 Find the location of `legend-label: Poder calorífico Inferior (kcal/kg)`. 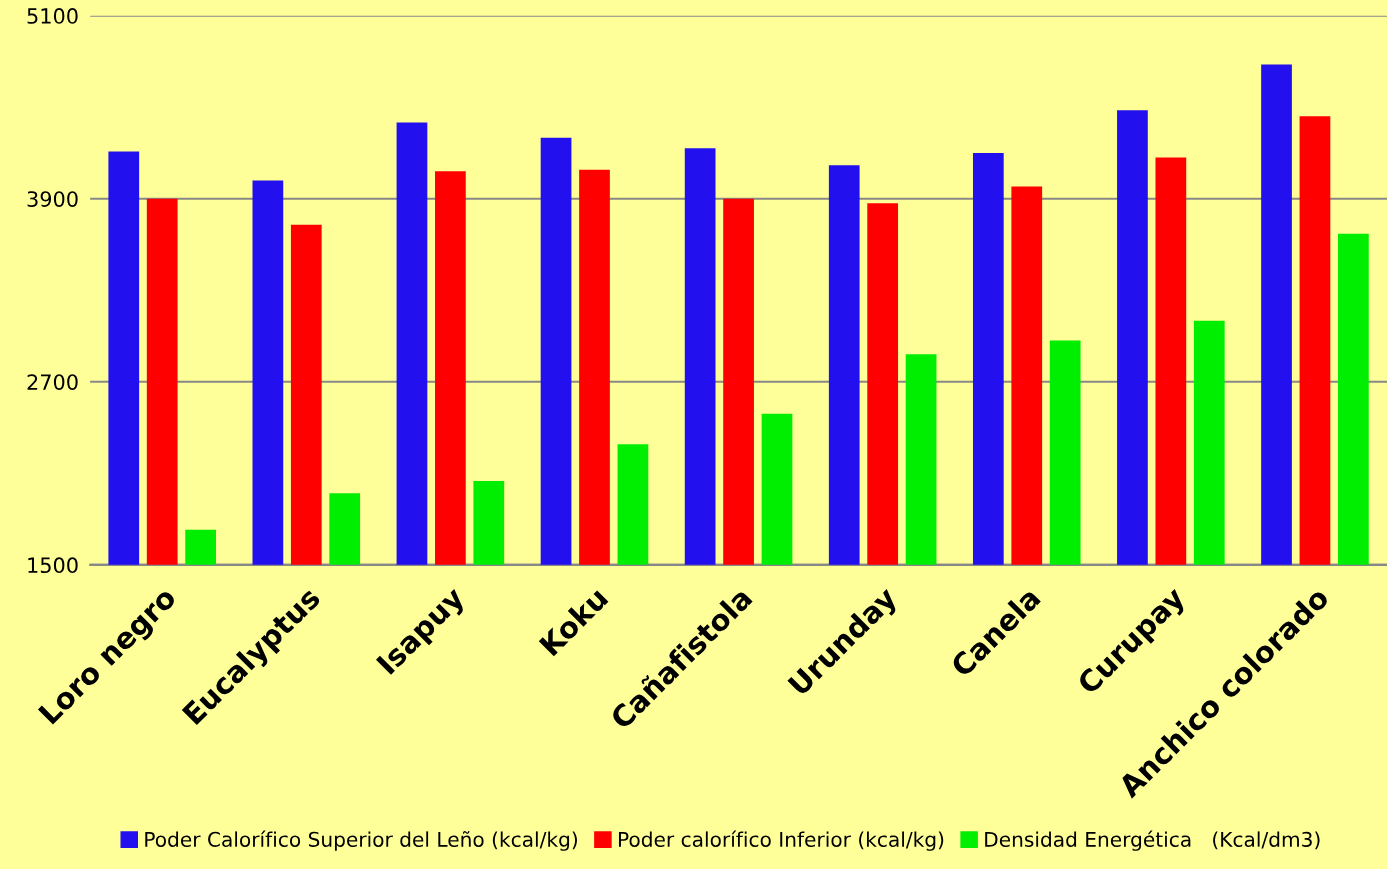

legend-label: Poder calorífico Inferior (kcal/kg) is located at coordinates (781, 840).